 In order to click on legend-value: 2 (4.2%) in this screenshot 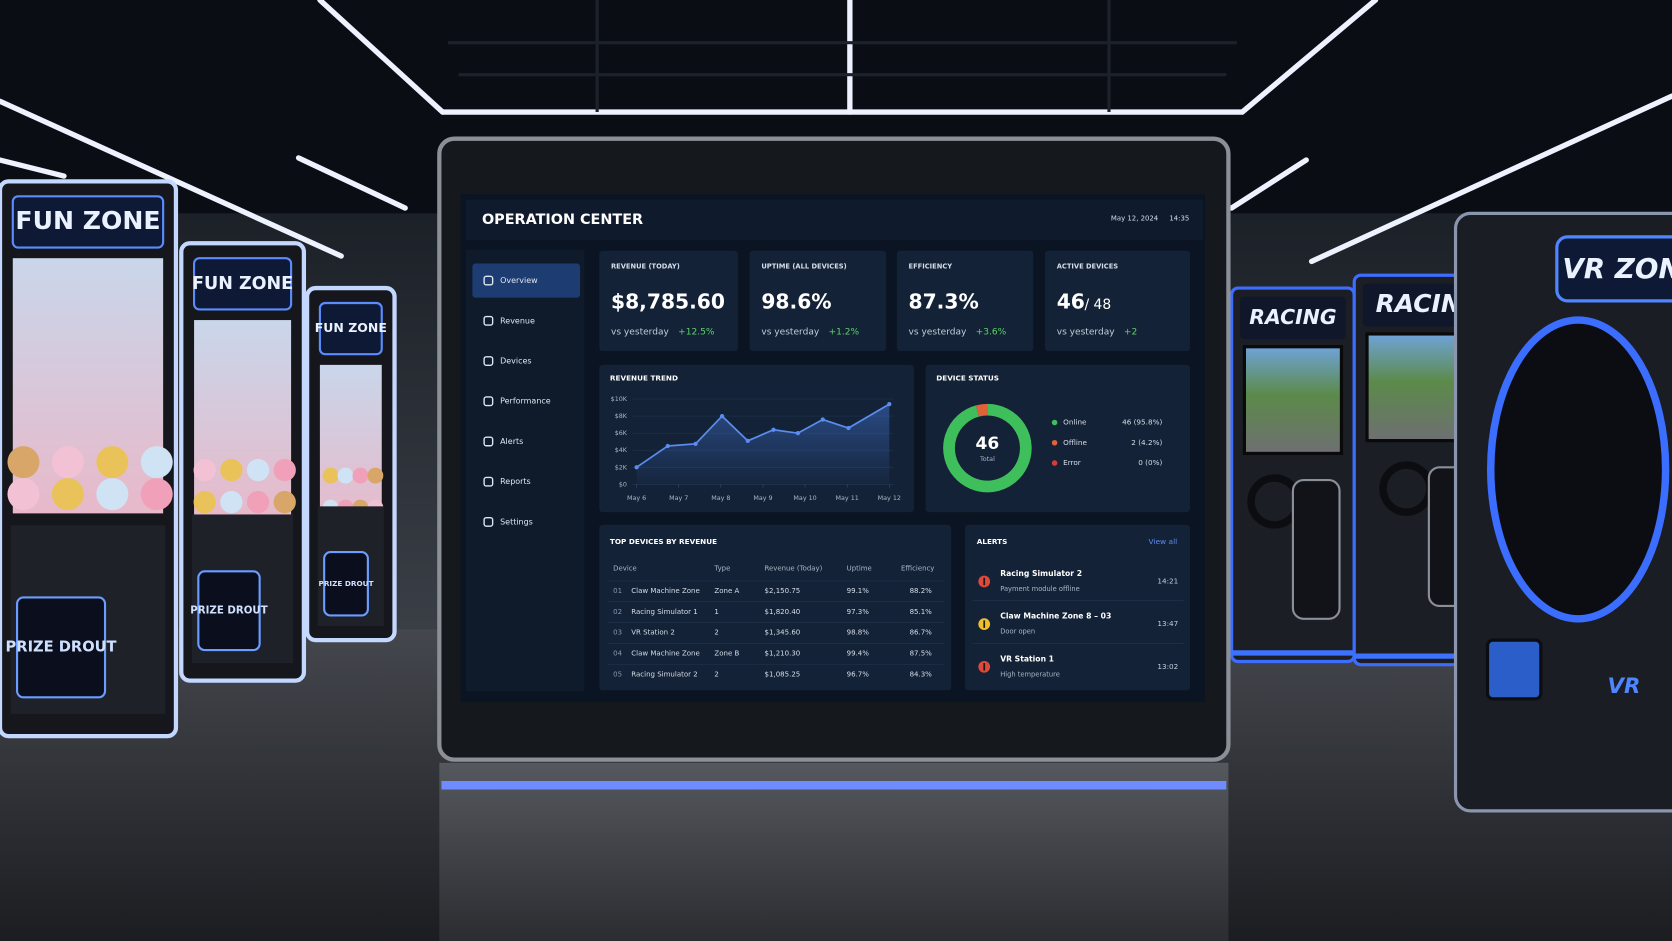, I will do `click(1146, 442)`.